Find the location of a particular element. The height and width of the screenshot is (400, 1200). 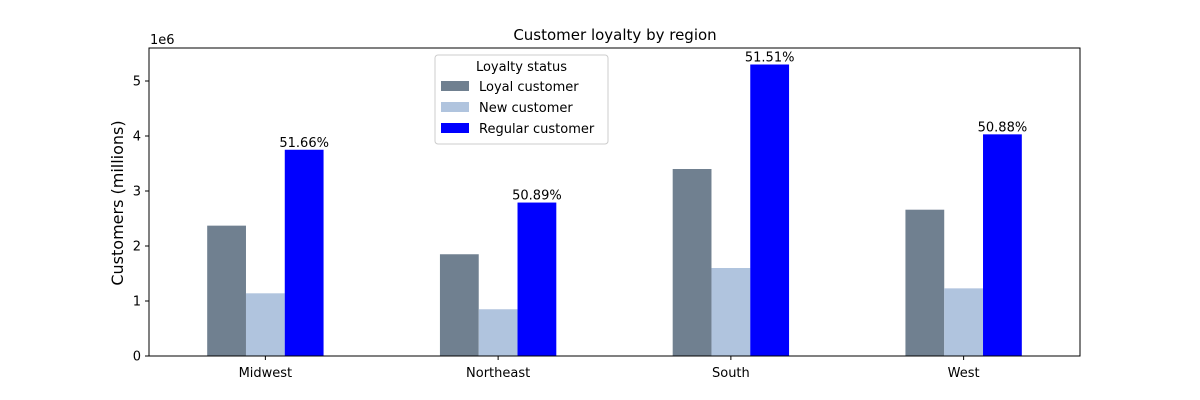

bar-new-customer-south is located at coordinates (731, 312).